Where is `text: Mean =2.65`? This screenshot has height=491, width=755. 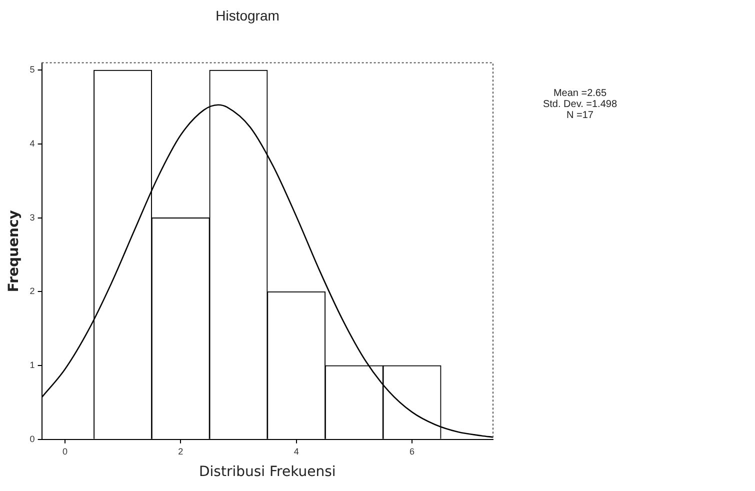
text: Mean =2.65 is located at coordinates (580, 93).